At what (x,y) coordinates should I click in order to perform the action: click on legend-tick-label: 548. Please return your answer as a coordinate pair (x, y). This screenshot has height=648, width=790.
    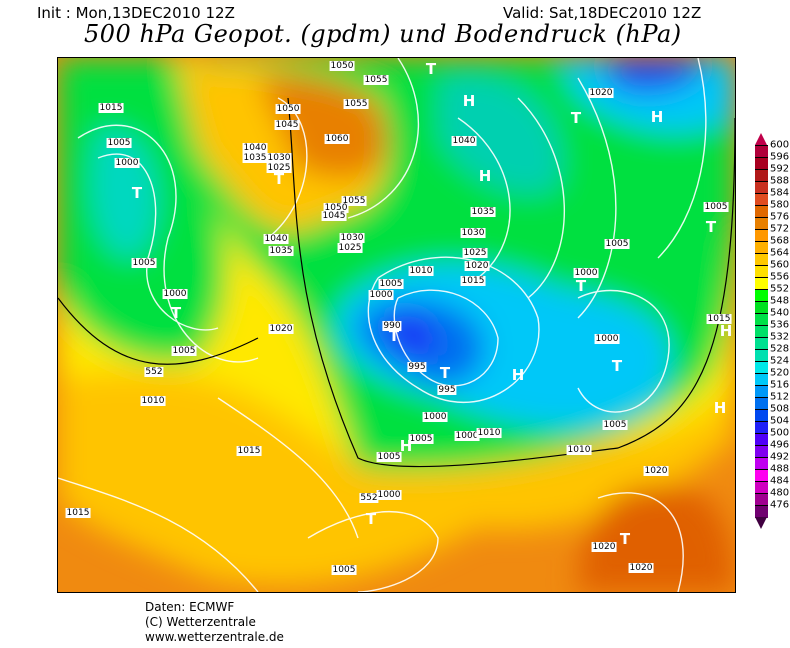
    Looking at the image, I should click on (780, 301).